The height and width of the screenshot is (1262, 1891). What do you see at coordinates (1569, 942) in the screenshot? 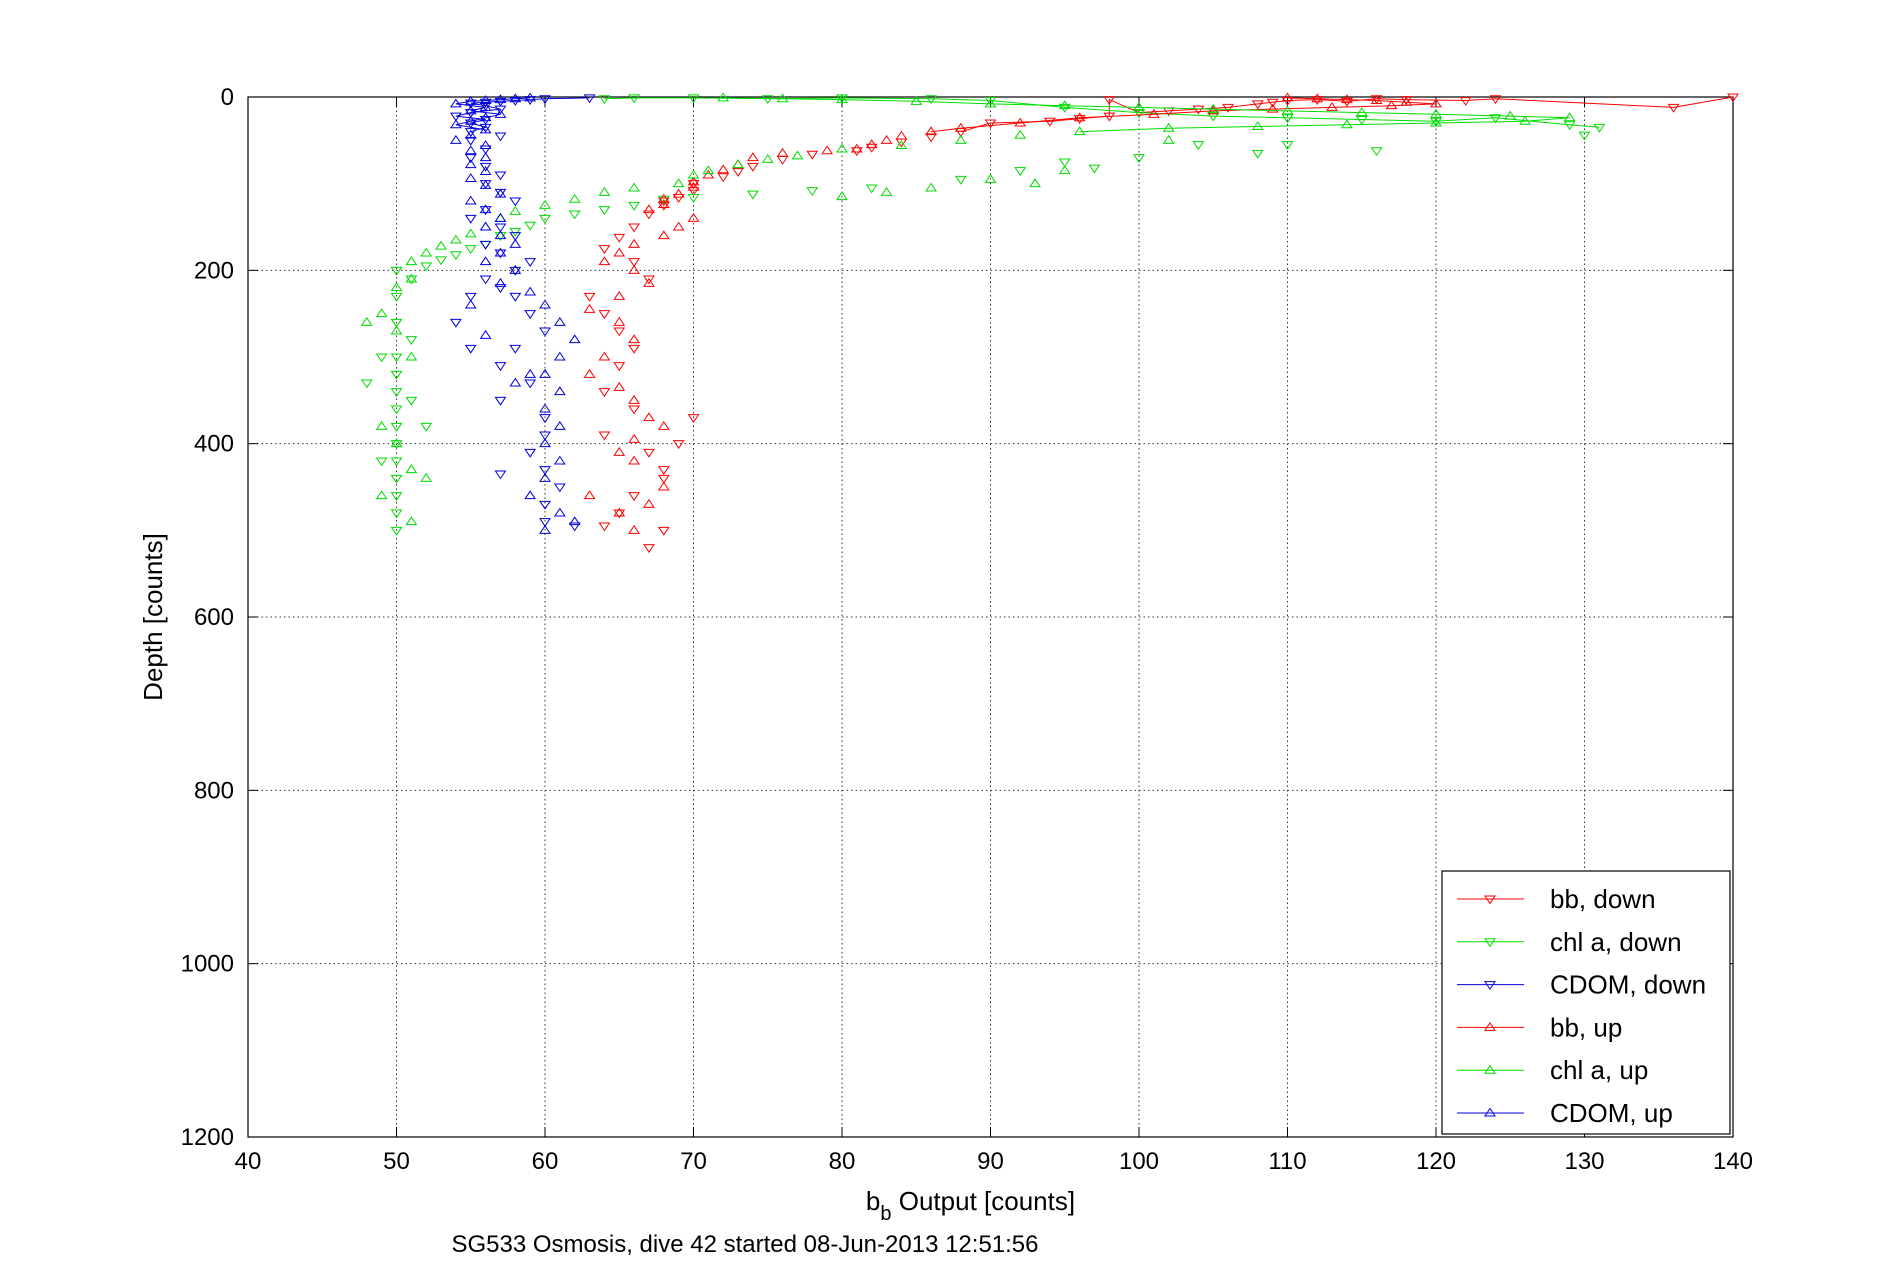
I see `legend-item: chl a, down` at bounding box center [1569, 942].